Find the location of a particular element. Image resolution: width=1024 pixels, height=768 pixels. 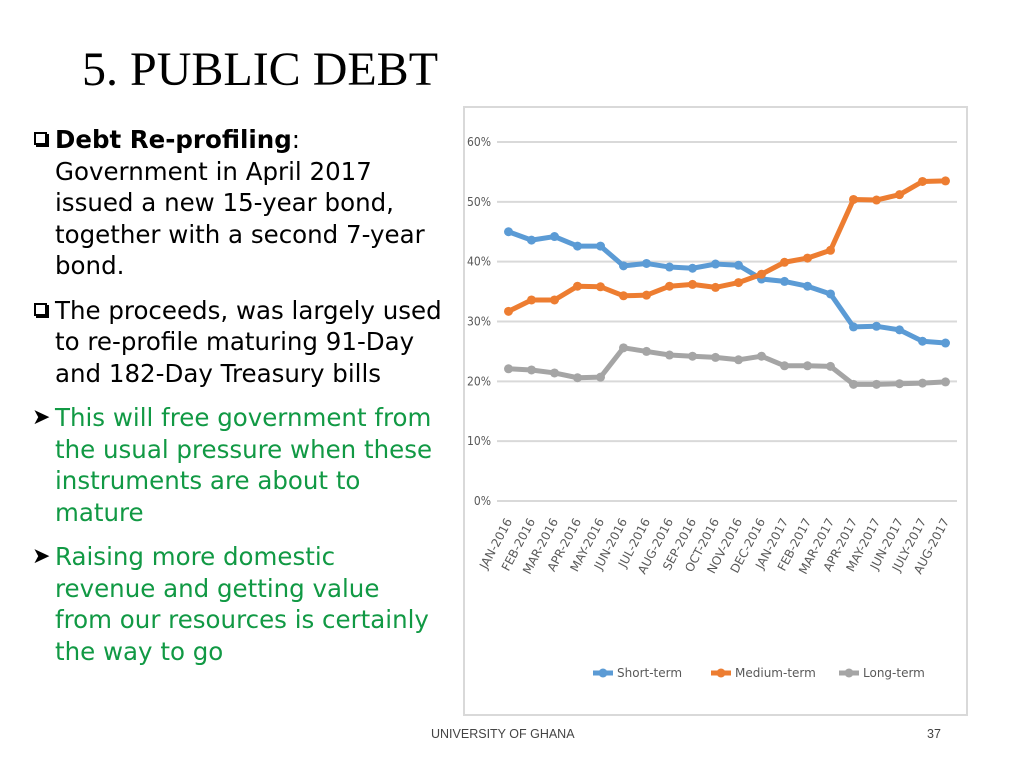

legend-label: Short-term is located at coordinates (649, 673).